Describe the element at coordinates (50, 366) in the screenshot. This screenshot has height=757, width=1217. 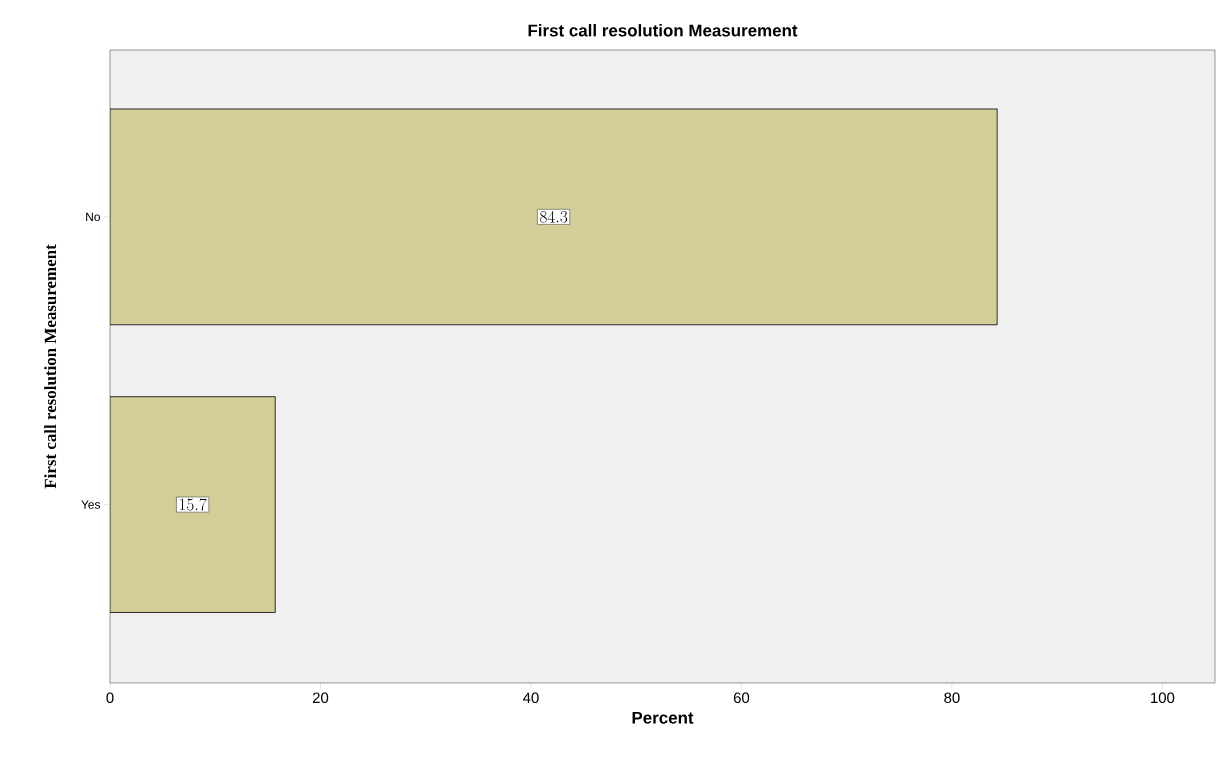
I see `y-axis-title: First call resolution Measurement` at that location.